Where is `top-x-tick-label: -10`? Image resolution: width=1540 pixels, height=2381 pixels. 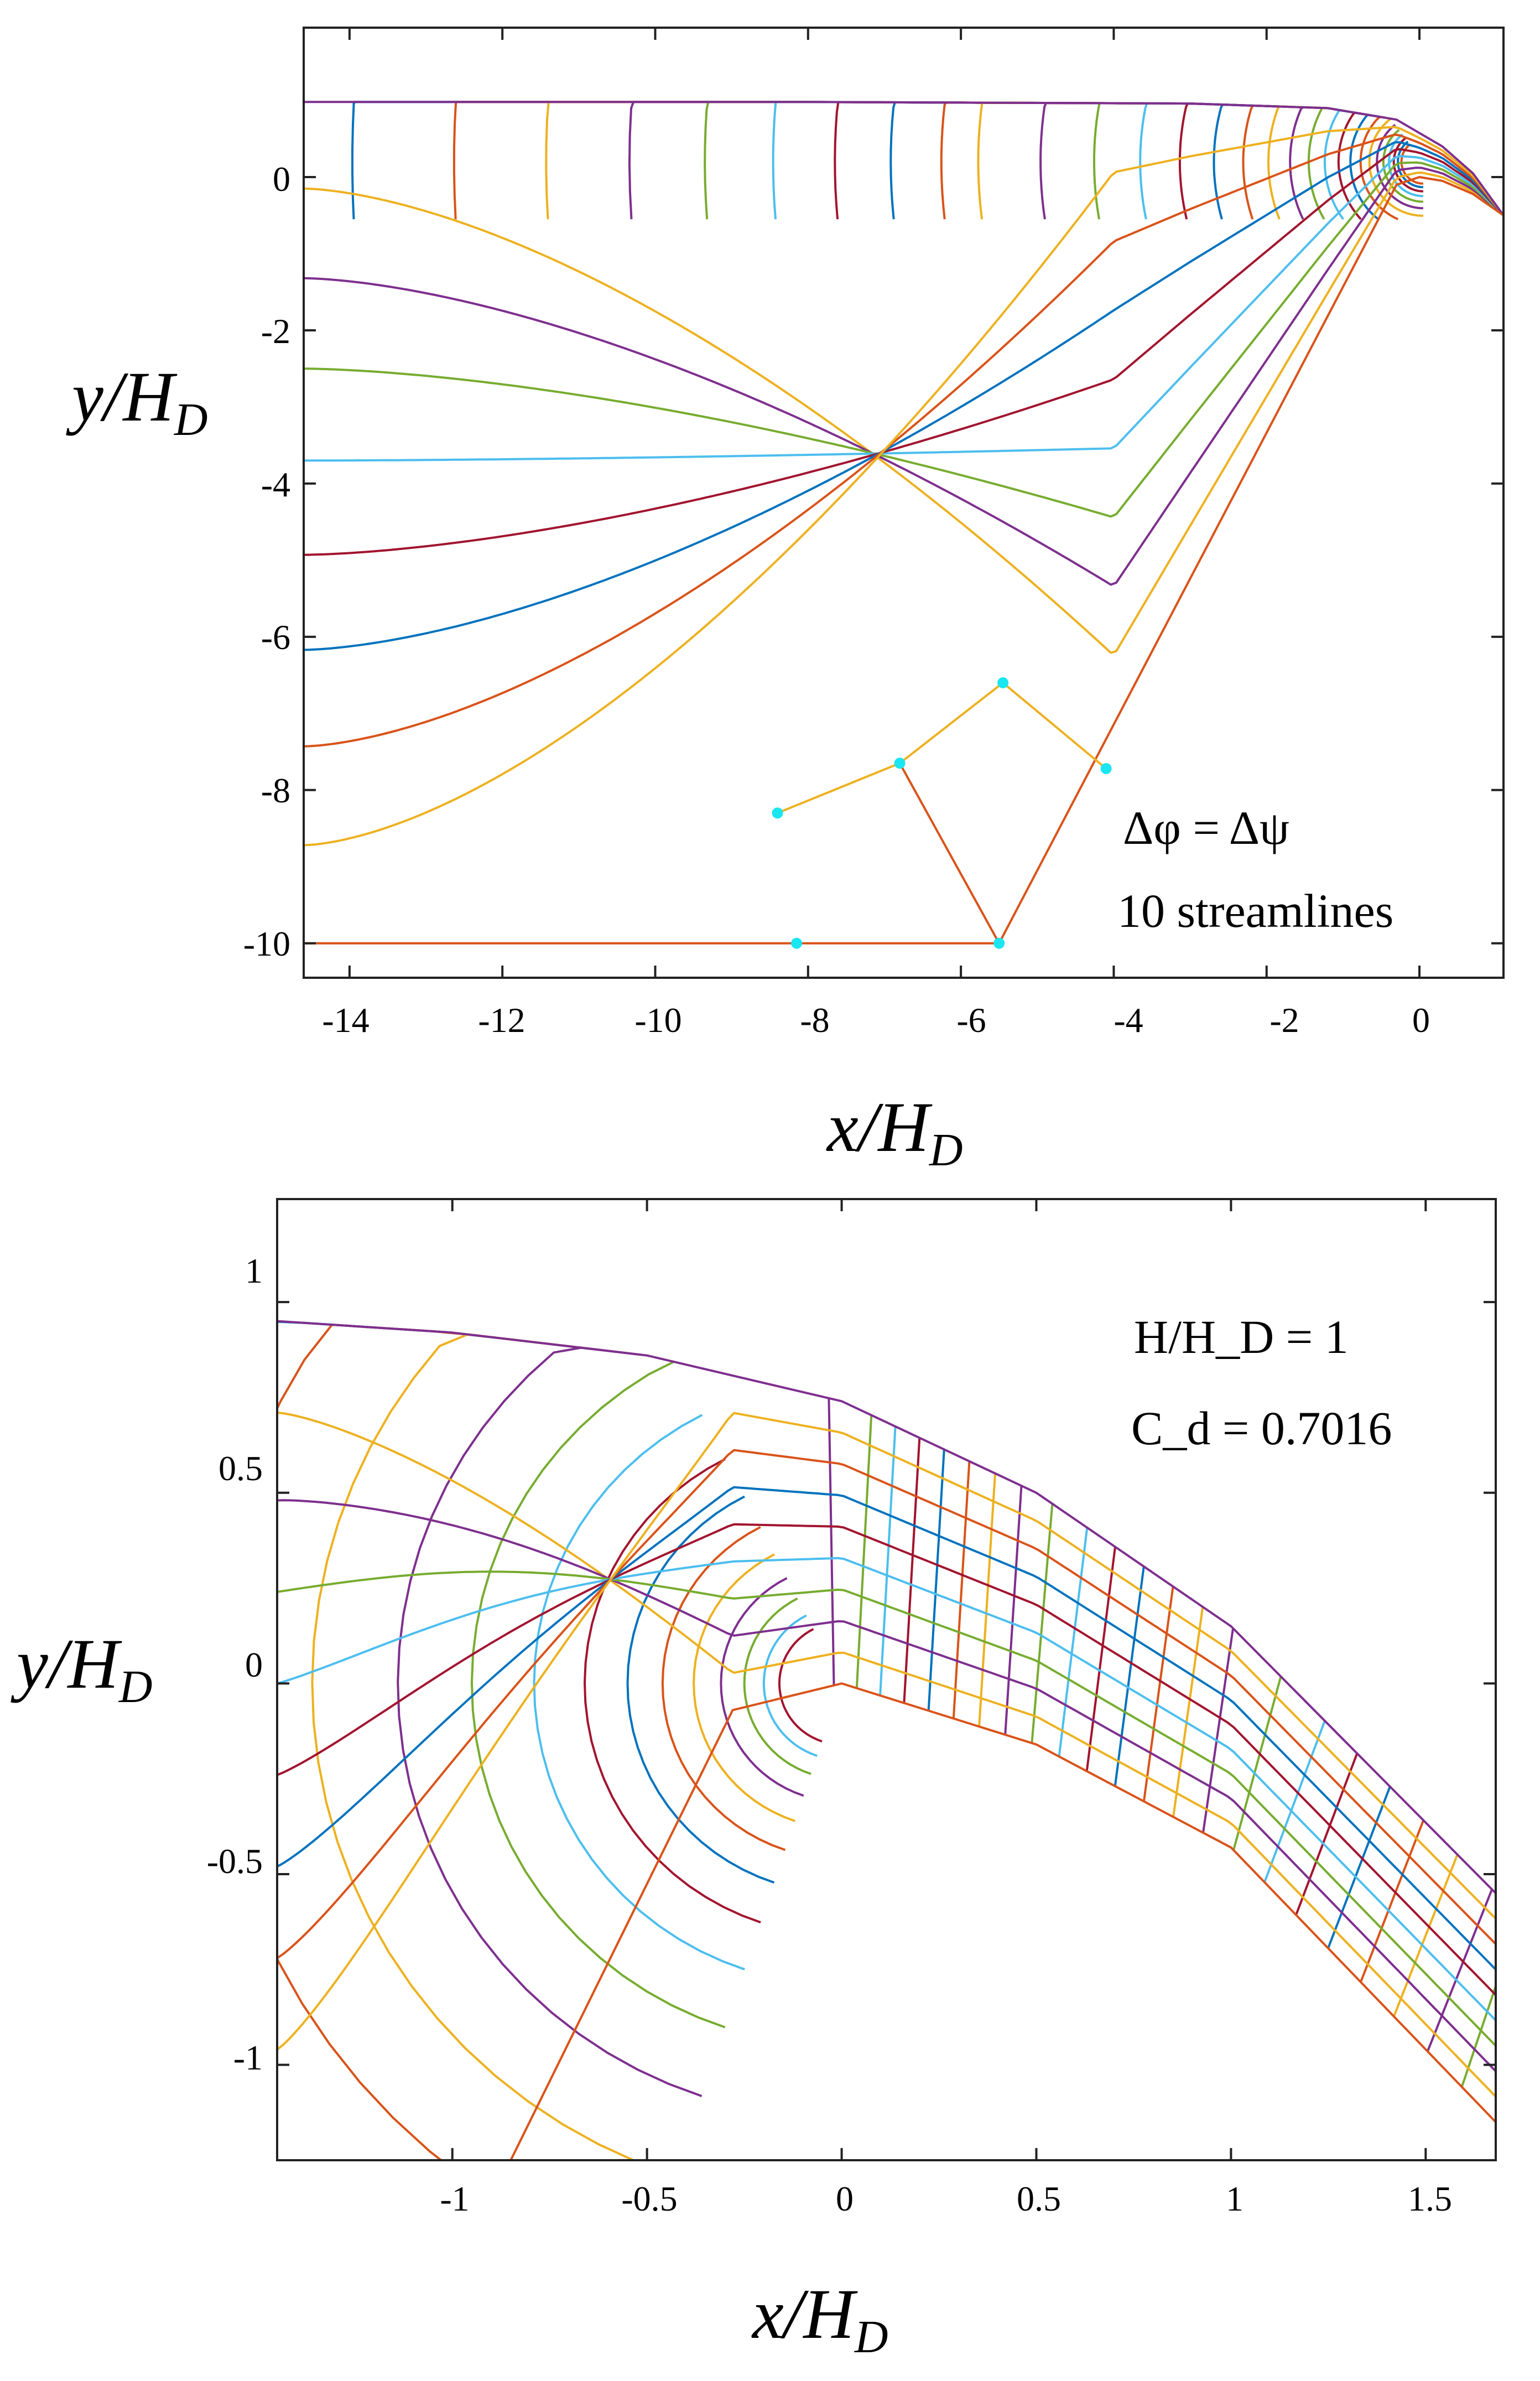 top-x-tick-label: -10 is located at coordinates (657, 1020).